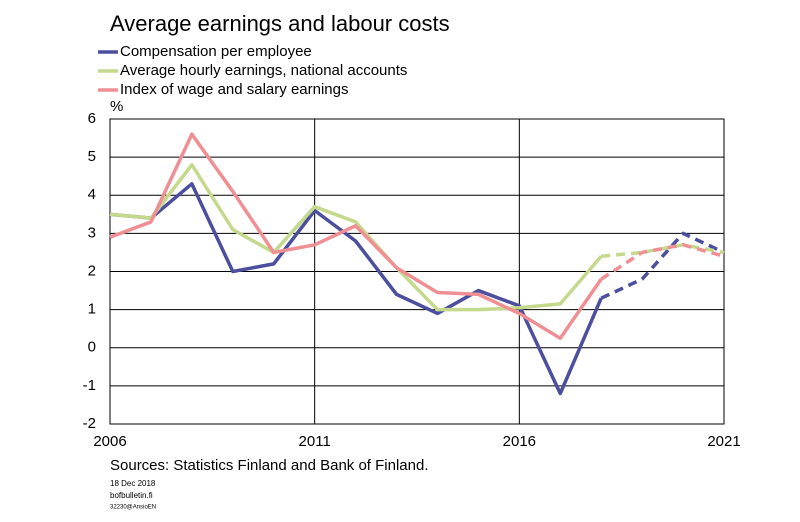 The image size is (800, 522). What do you see at coordinates (116, 106) in the screenshot?
I see `y-axis-label: %` at bounding box center [116, 106].